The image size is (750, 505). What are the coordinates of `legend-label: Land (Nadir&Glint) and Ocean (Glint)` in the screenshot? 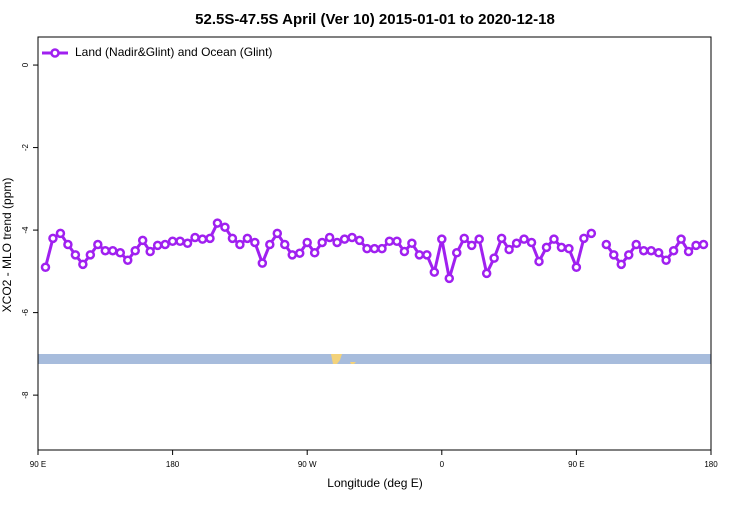 It's located at (173, 52).